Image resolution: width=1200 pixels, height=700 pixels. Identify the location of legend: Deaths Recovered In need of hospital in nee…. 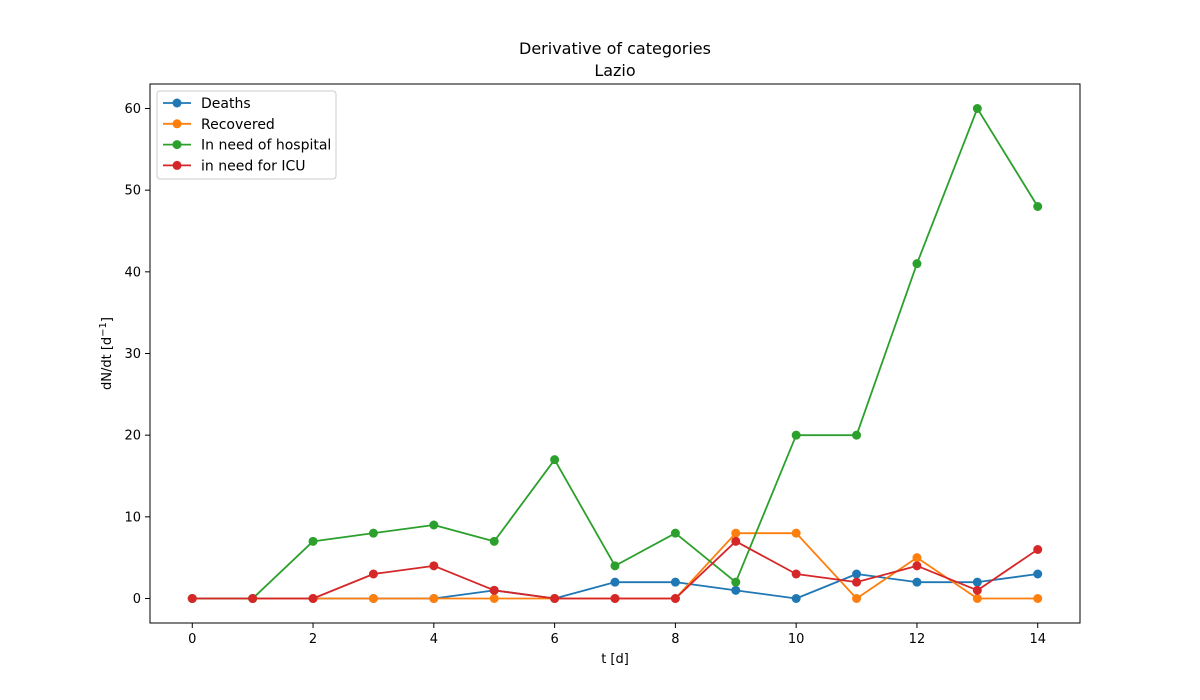
(246, 135).